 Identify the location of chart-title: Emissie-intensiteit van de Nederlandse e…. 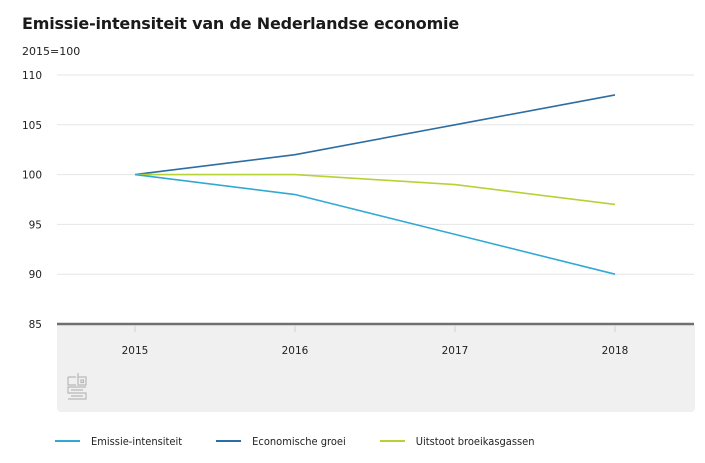
(240, 23).